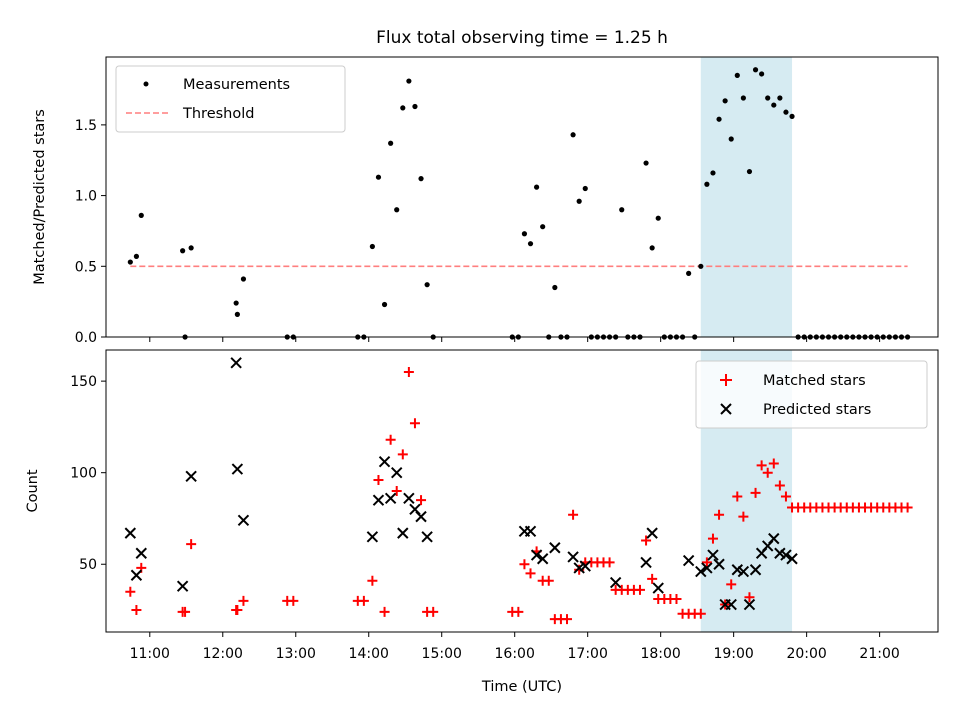 The height and width of the screenshot is (720, 960). Describe the element at coordinates (879, 654) in the screenshot. I see `x-tick-label: 21:00` at that location.